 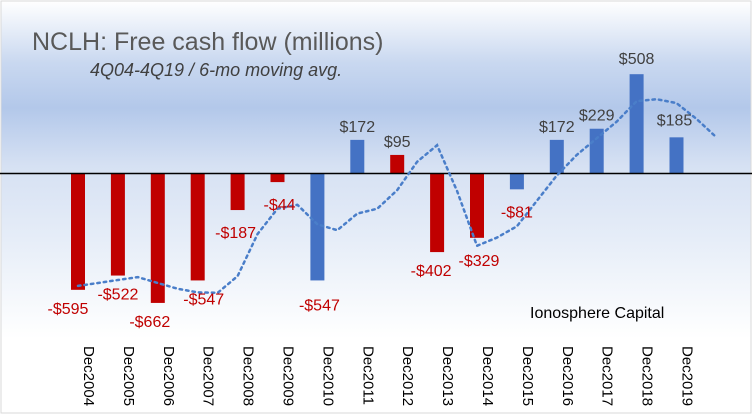 I want to click on category-label-Dec2009: Dec2009, so click(x=288, y=376).